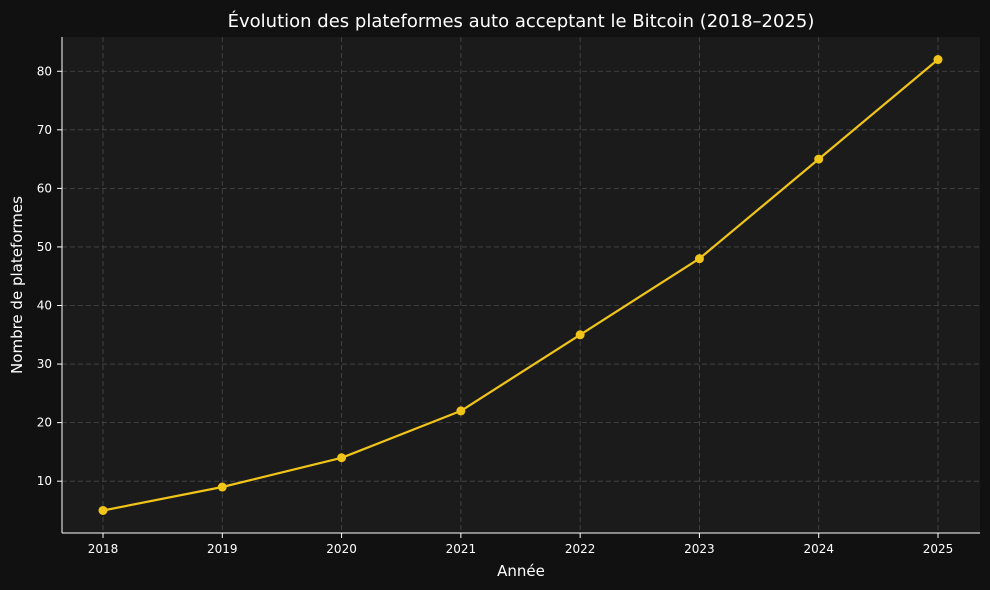 The image size is (990, 590). Describe the element at coordinates (818, 549) in the screenshot. I see `x-tick-label: 2024` at that location.